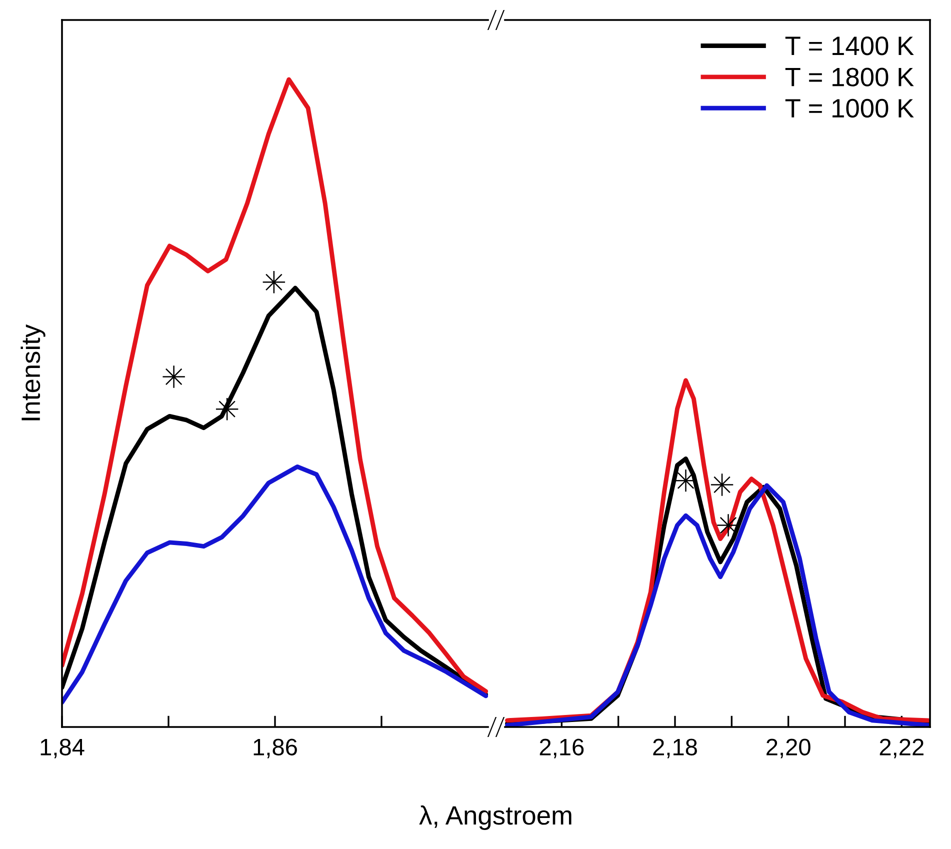  What do you see at coordinates (788, 748) in the screenshot?
I see `x-tick-label: 2,20` at bounding box center [788, 748].